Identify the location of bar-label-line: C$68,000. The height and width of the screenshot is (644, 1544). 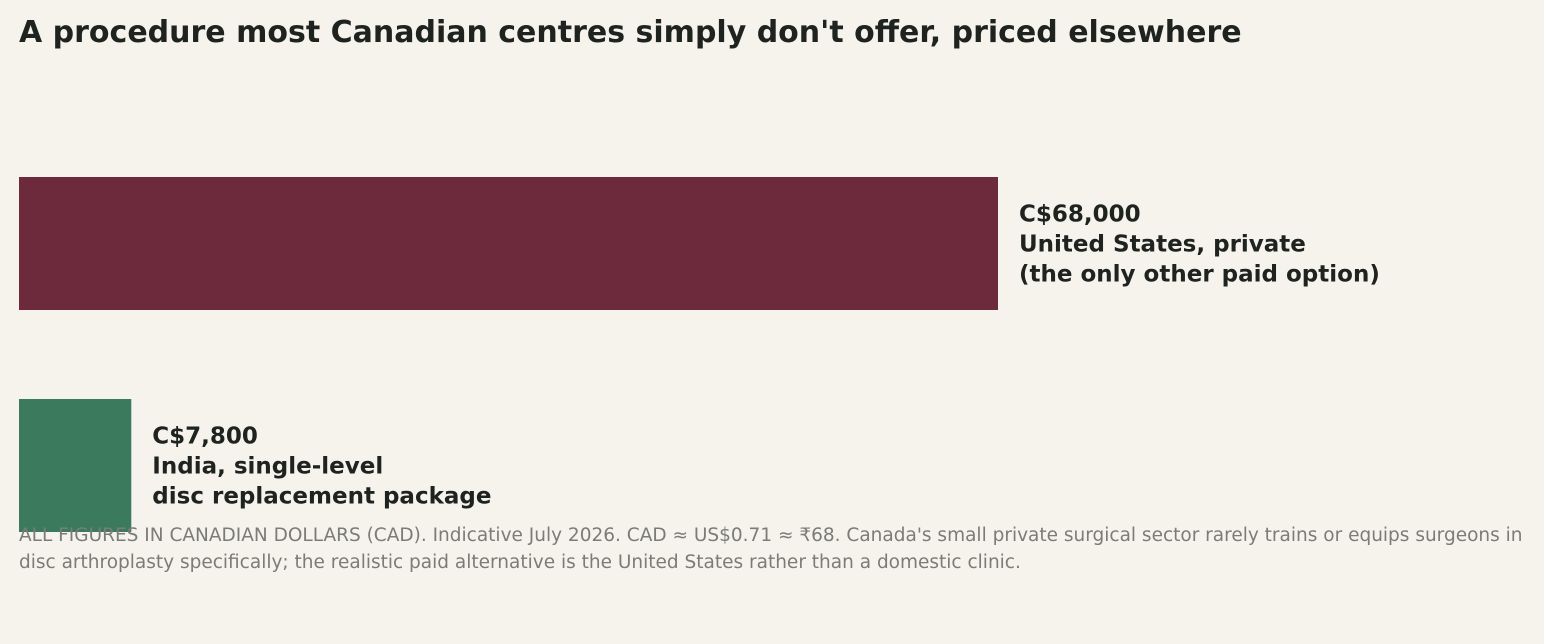
(1080, 215).